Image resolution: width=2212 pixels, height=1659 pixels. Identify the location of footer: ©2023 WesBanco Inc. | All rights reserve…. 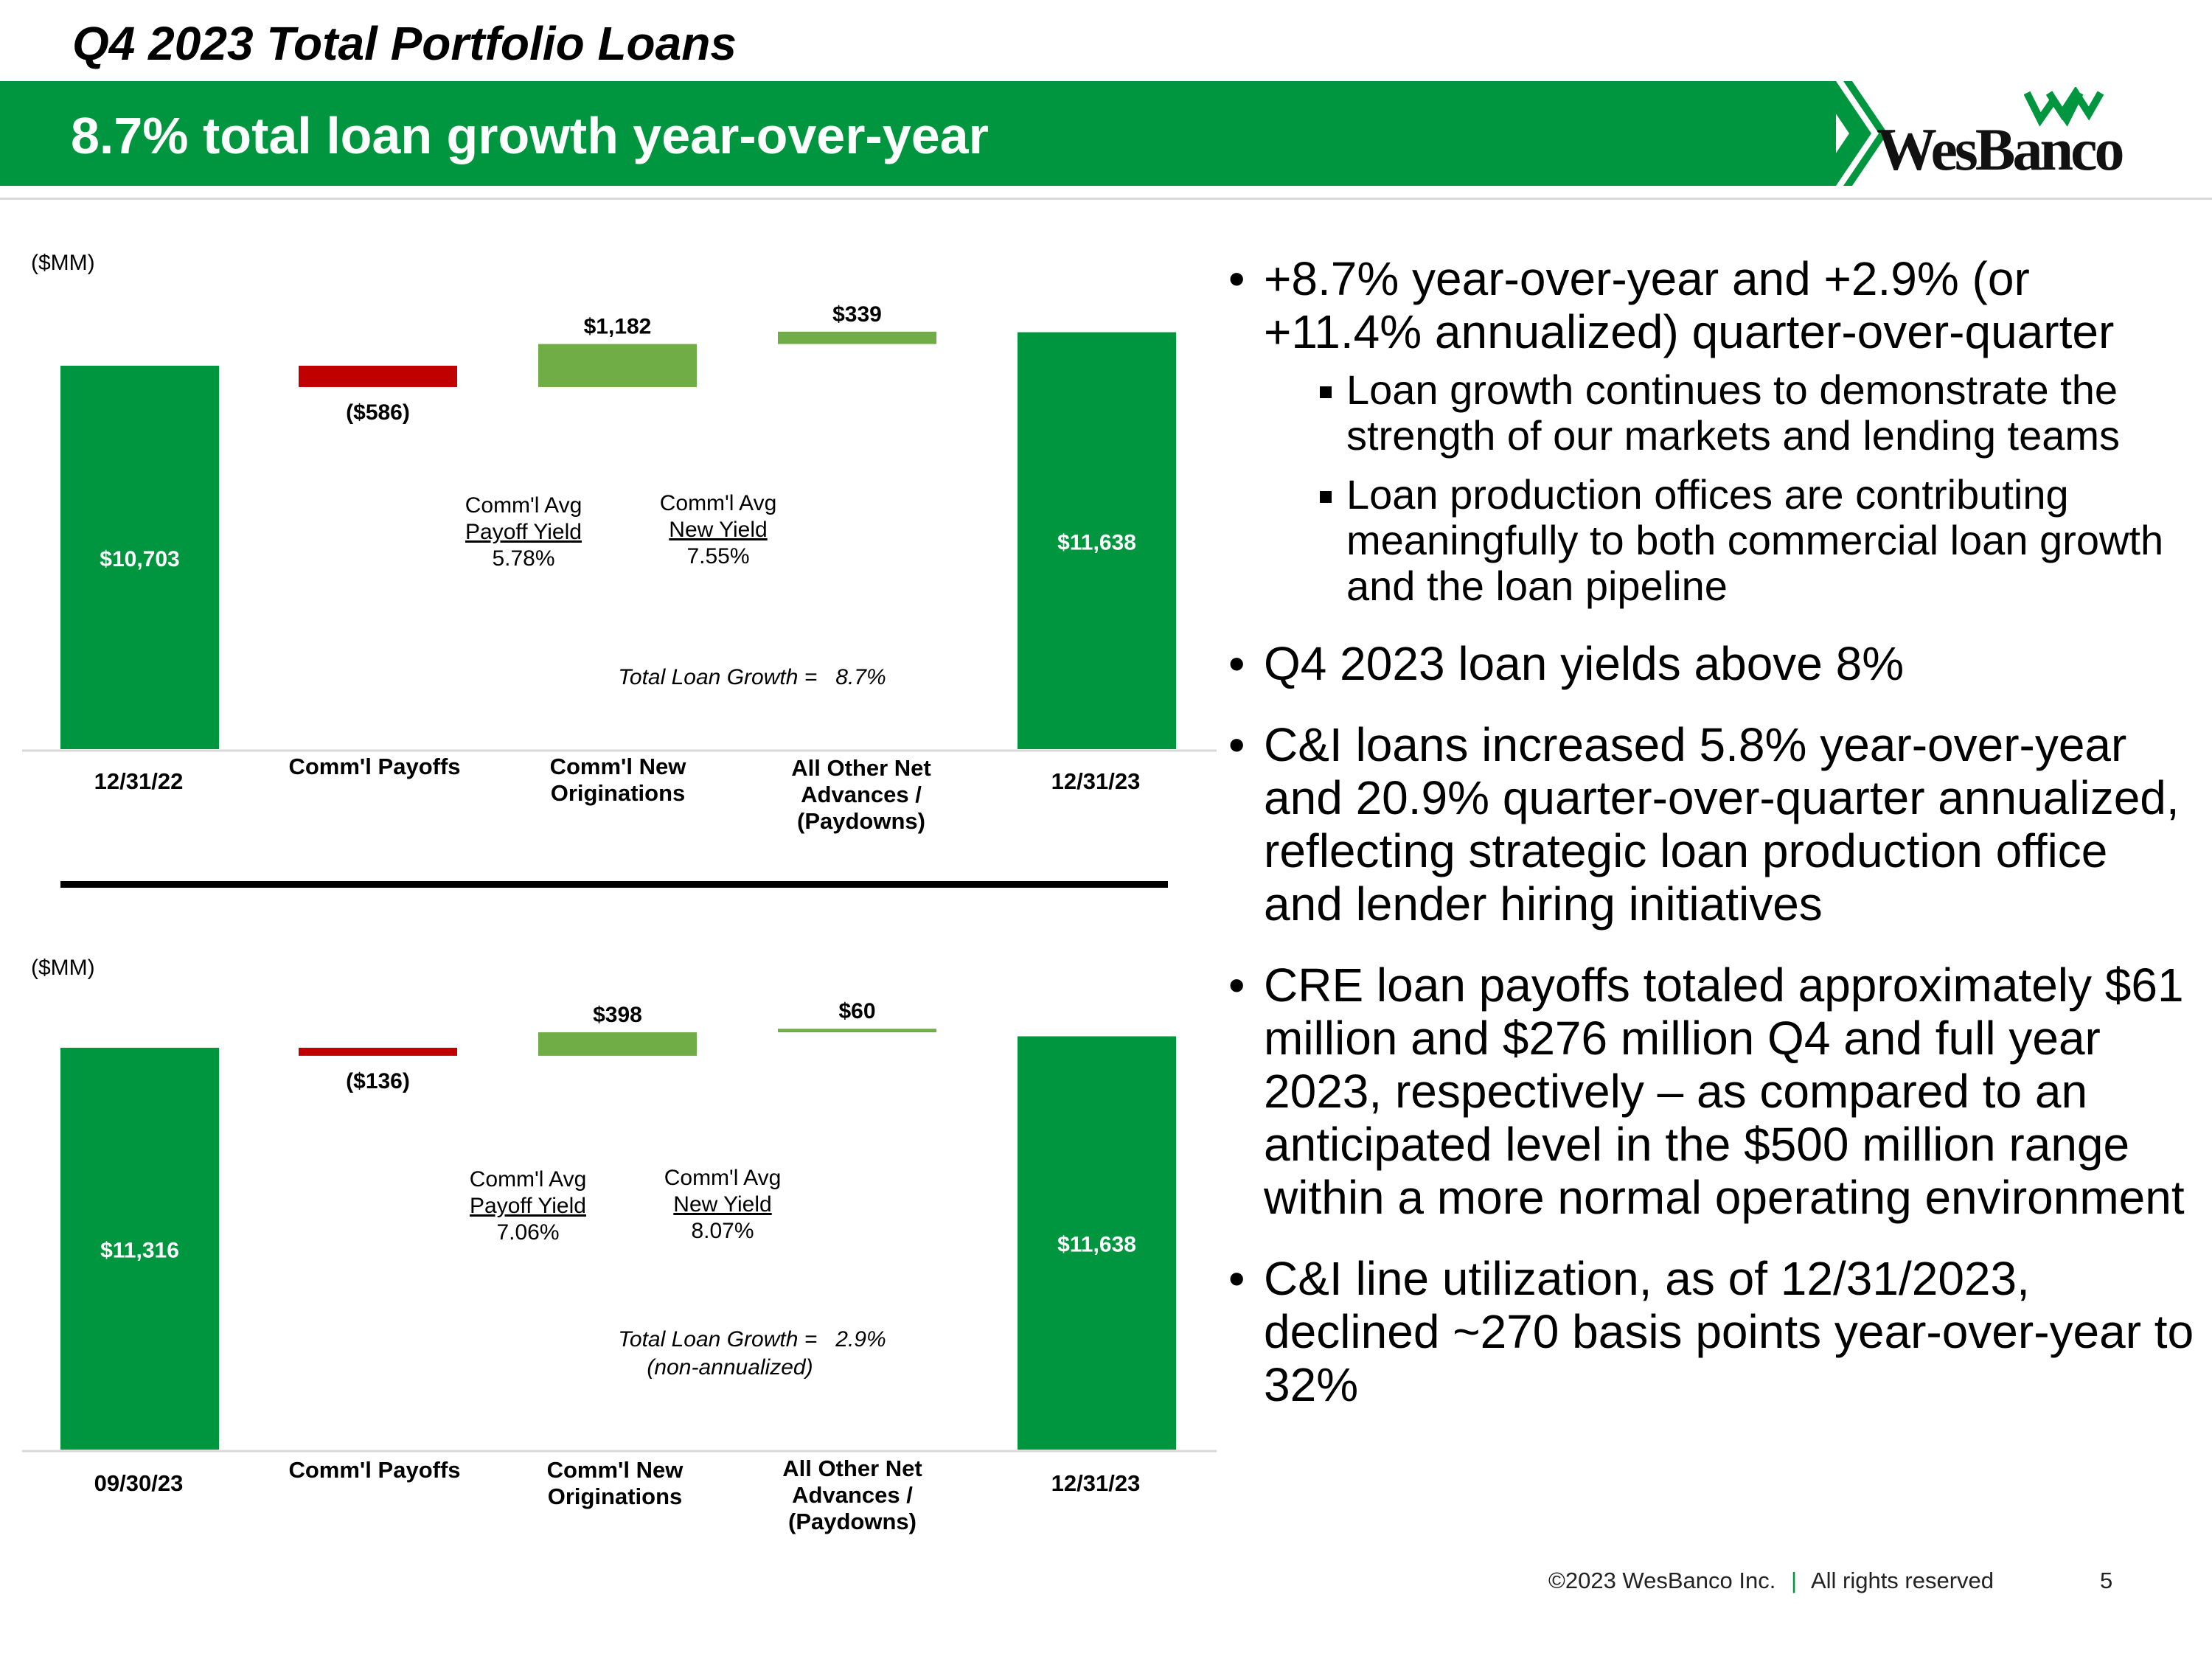
(1771, 1581).